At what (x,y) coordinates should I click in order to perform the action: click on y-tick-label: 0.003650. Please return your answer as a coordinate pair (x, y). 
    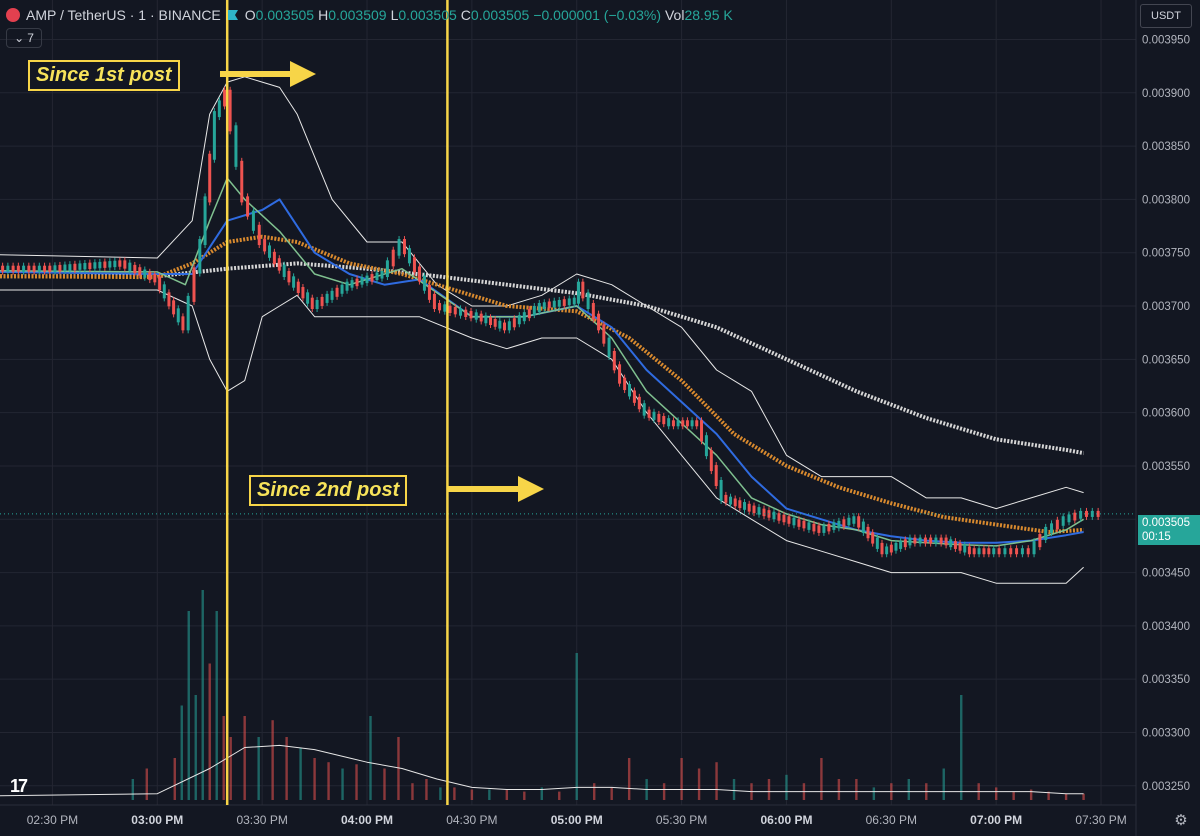
    Looking at the image, I should click on (1166, 360).